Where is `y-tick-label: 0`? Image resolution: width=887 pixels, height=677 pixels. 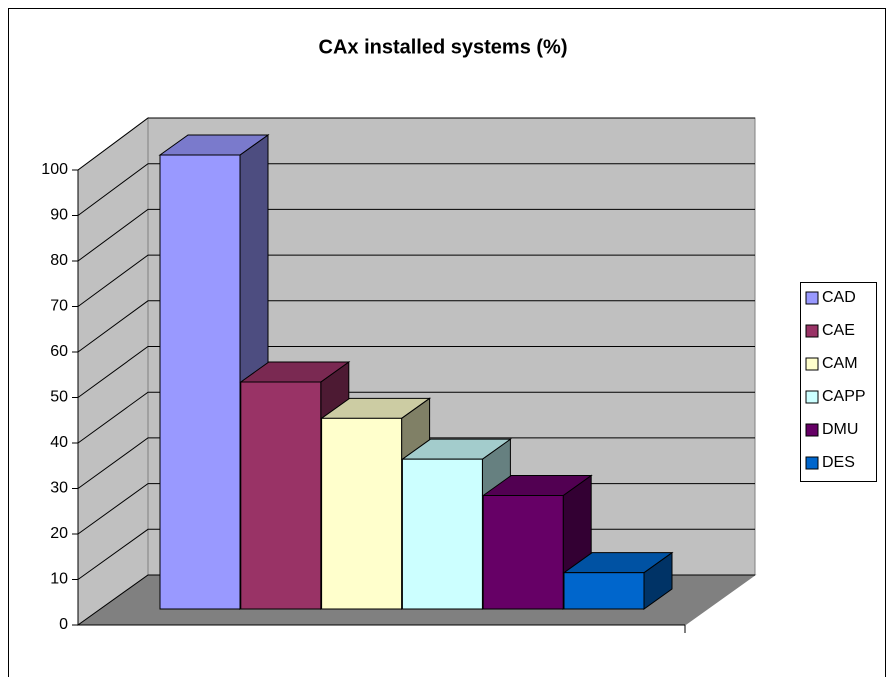 y-tick-label: 0 is located at coordinates (63, 624).